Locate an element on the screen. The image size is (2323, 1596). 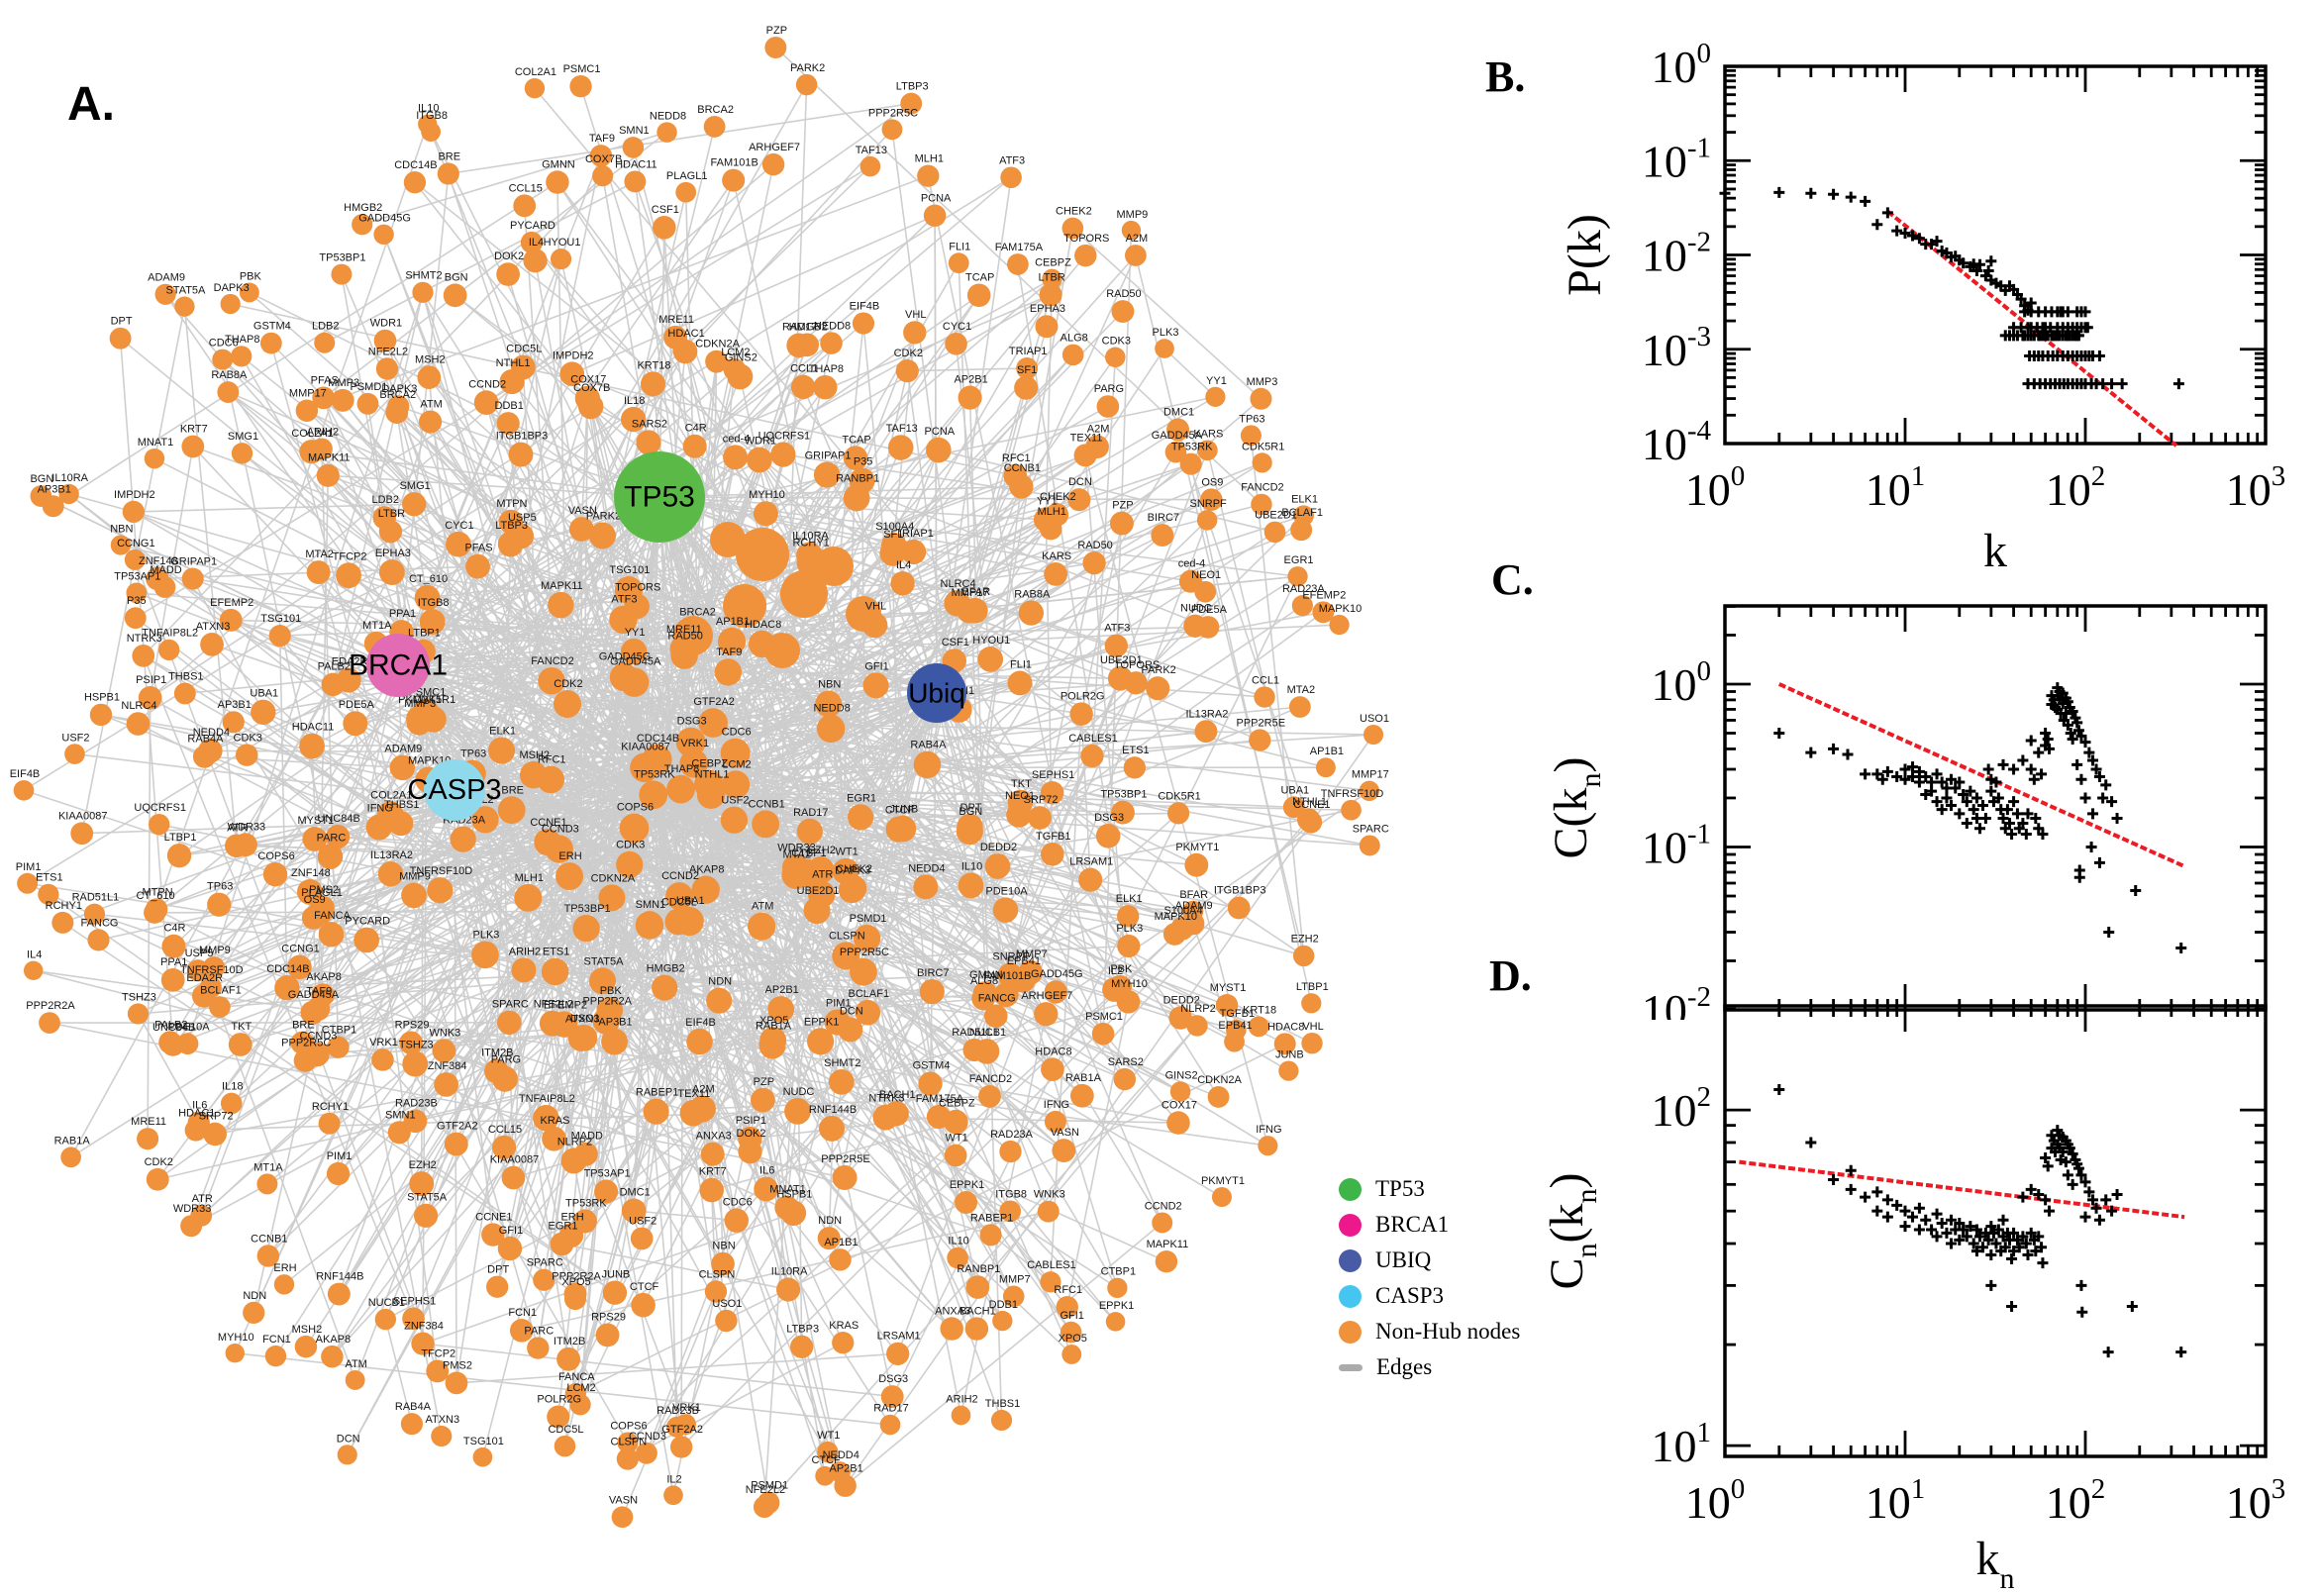
gene-label: FANCG is located at coordinates (100, 923).